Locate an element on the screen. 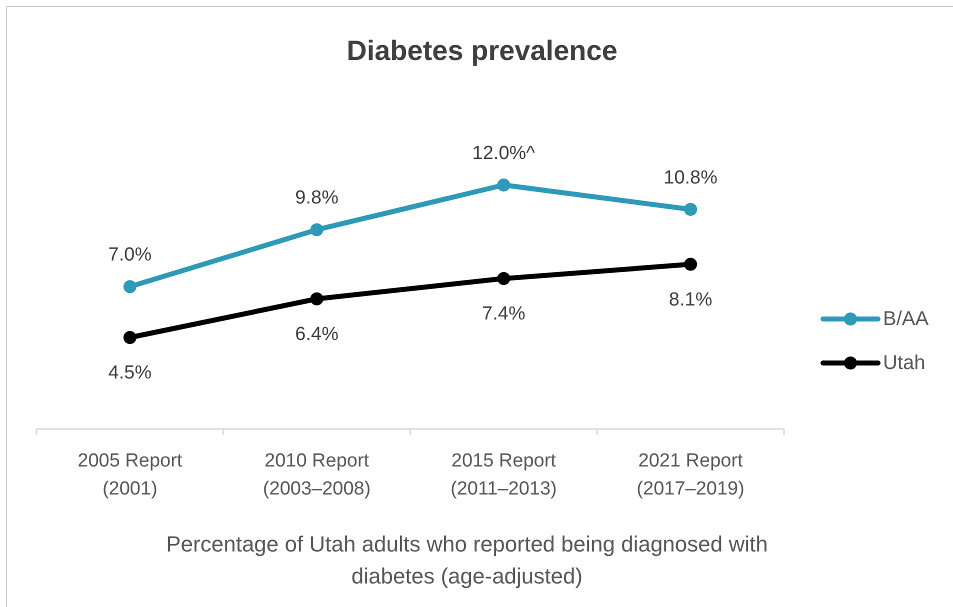 The height and width of the screenshot is (607, 953). data-label: 8.1% is located at coordinates (690, 299).